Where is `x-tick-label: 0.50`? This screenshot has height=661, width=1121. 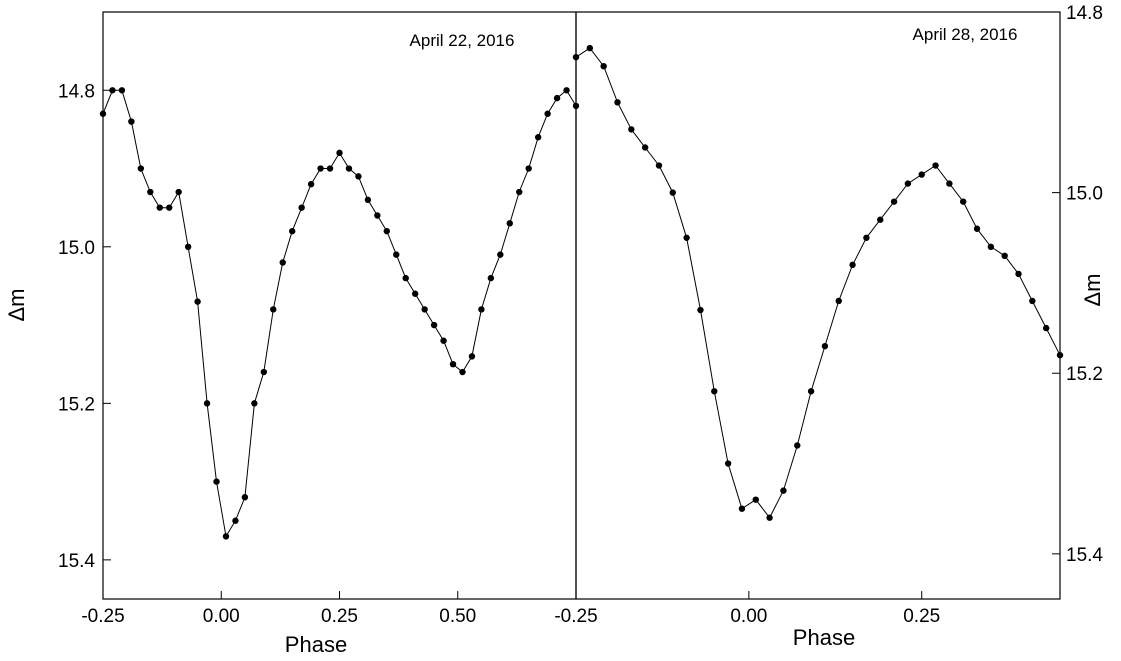
x-tick-label: 0.50 is located at coordinates (457, 616).